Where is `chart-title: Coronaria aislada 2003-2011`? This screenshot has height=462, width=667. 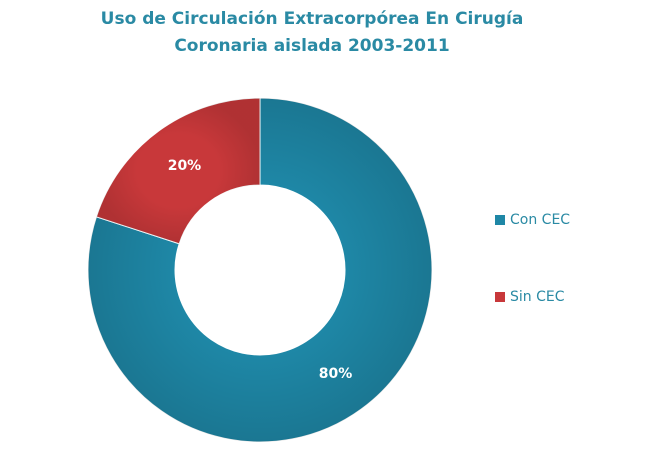 chart-title: Coronaria aislada 2003-2011 is located at coordinates (311, 46).